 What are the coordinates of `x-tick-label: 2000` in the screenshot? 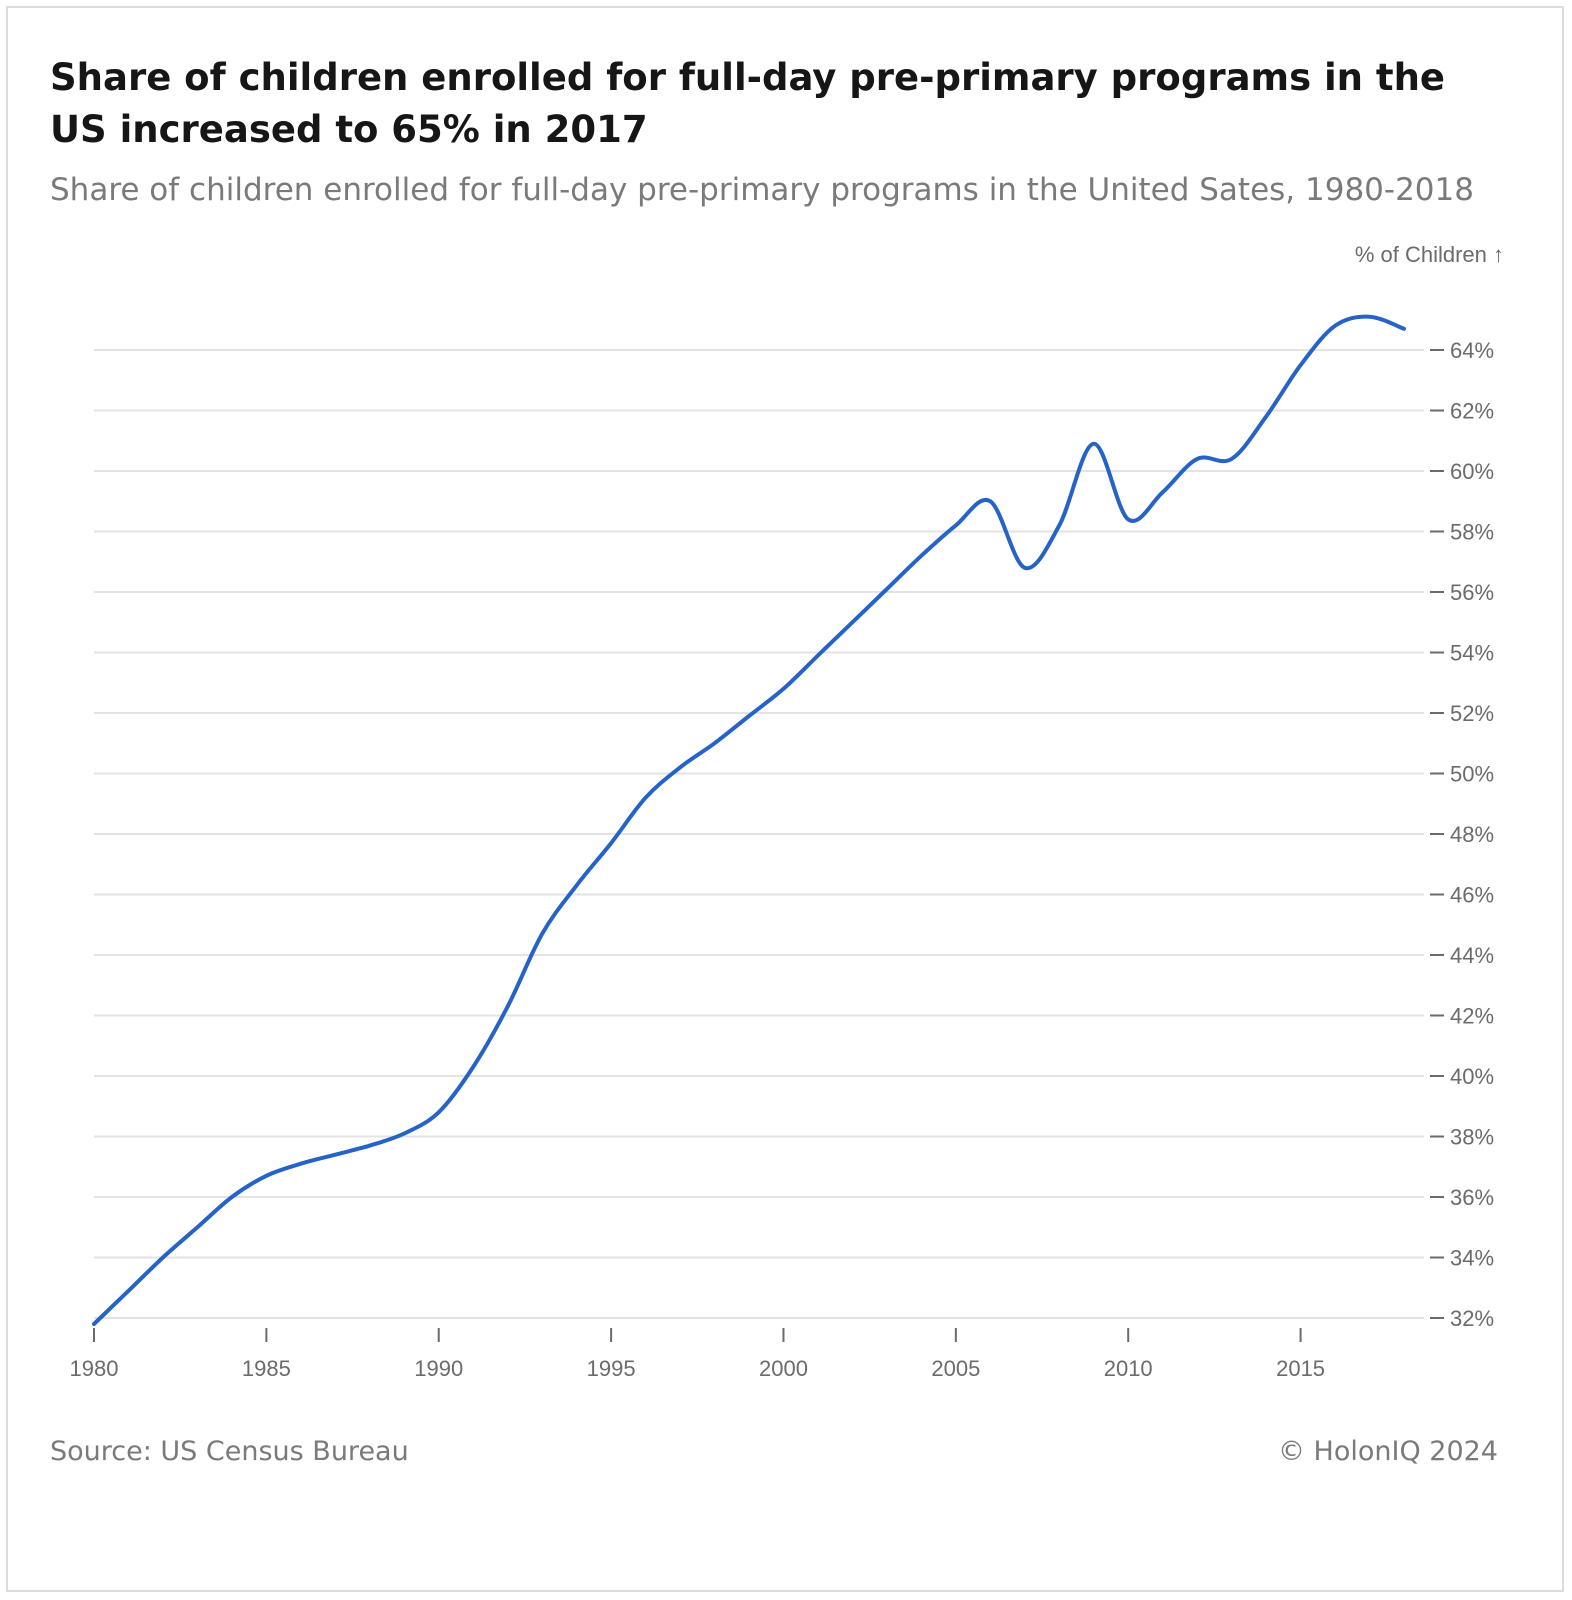 It's located at (783, 1368).